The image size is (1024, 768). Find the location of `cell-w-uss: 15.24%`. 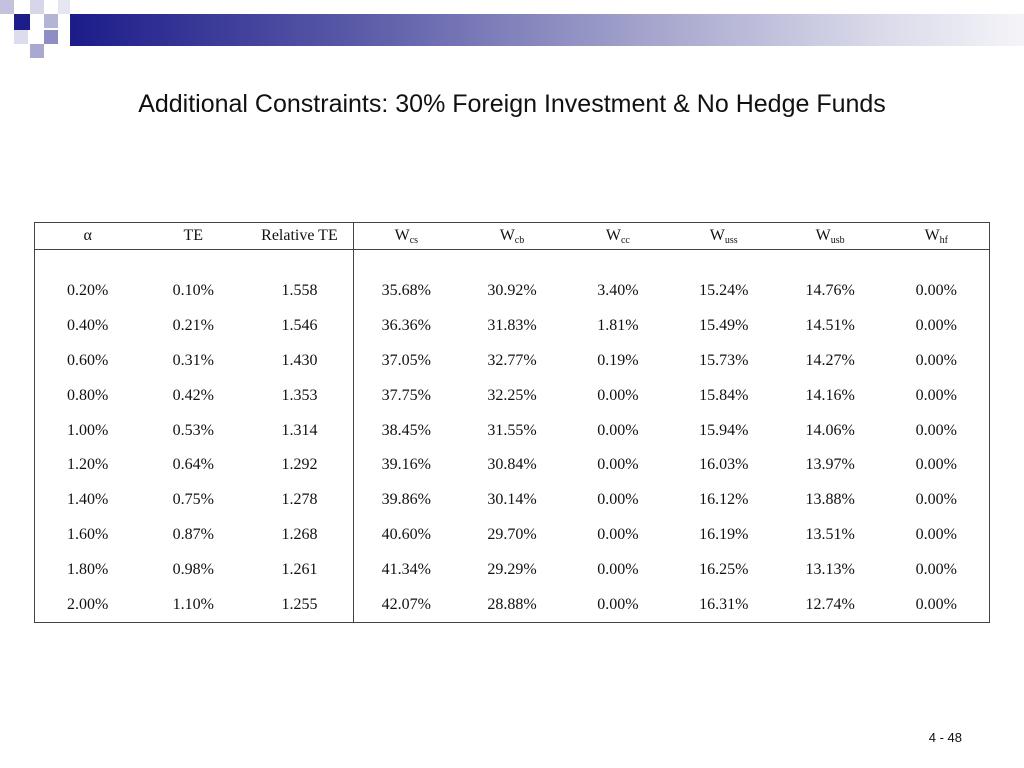

cell-w-uss: 15.24% is located at coordinates (724, 291).